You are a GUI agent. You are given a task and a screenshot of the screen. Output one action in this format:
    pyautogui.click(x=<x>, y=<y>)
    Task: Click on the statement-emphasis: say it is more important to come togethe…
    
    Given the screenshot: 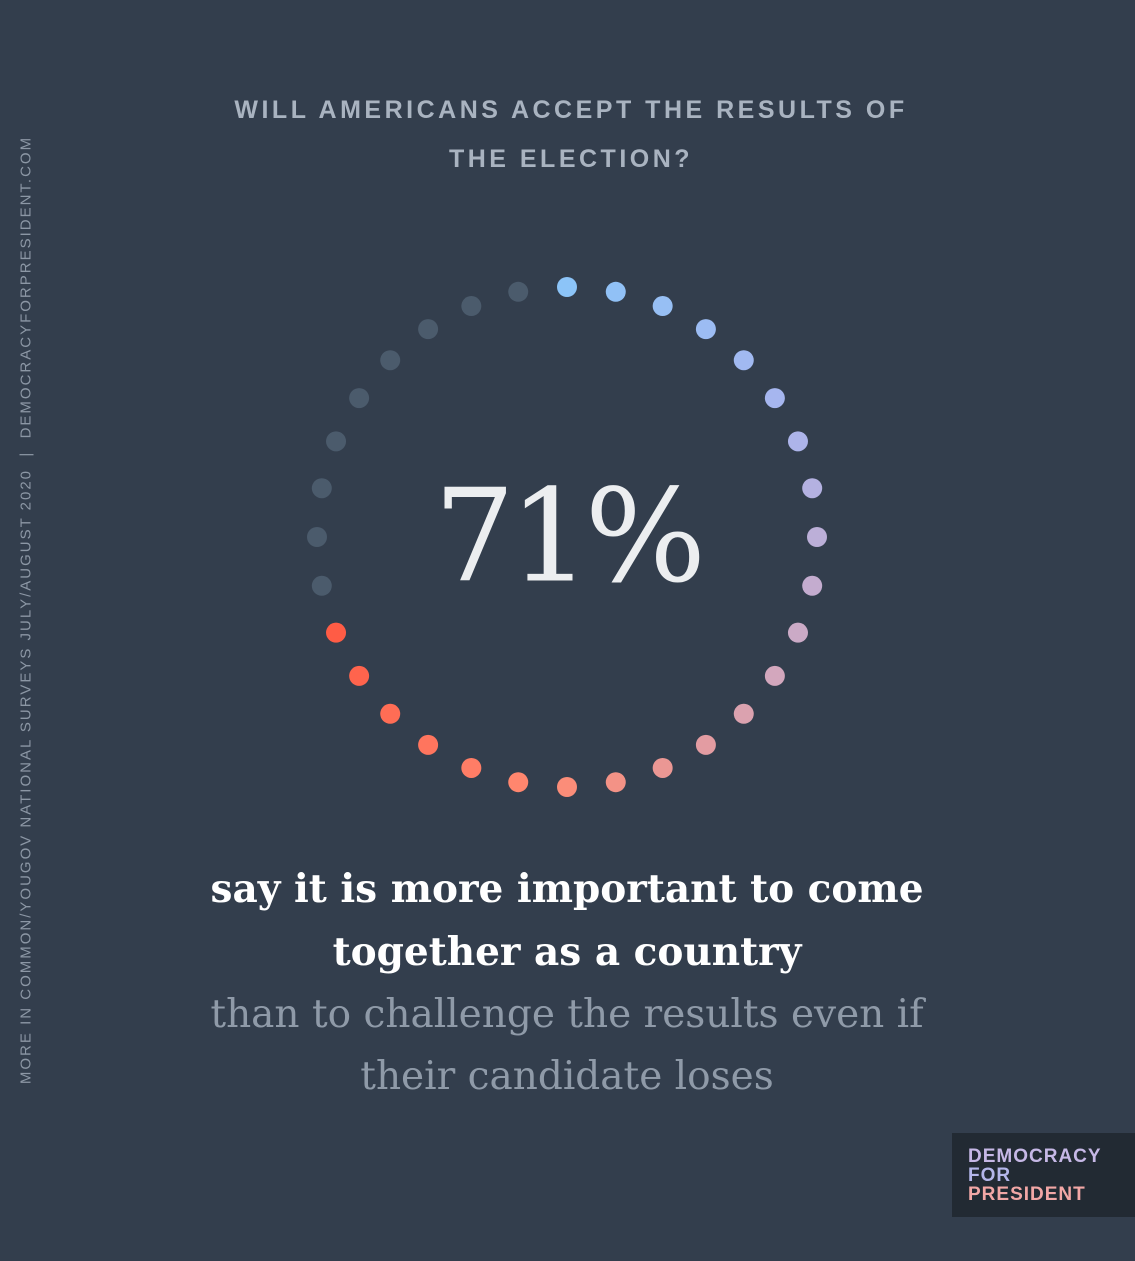 What is the action you would take?
    pyautogui.click(x=567, y=920)
    